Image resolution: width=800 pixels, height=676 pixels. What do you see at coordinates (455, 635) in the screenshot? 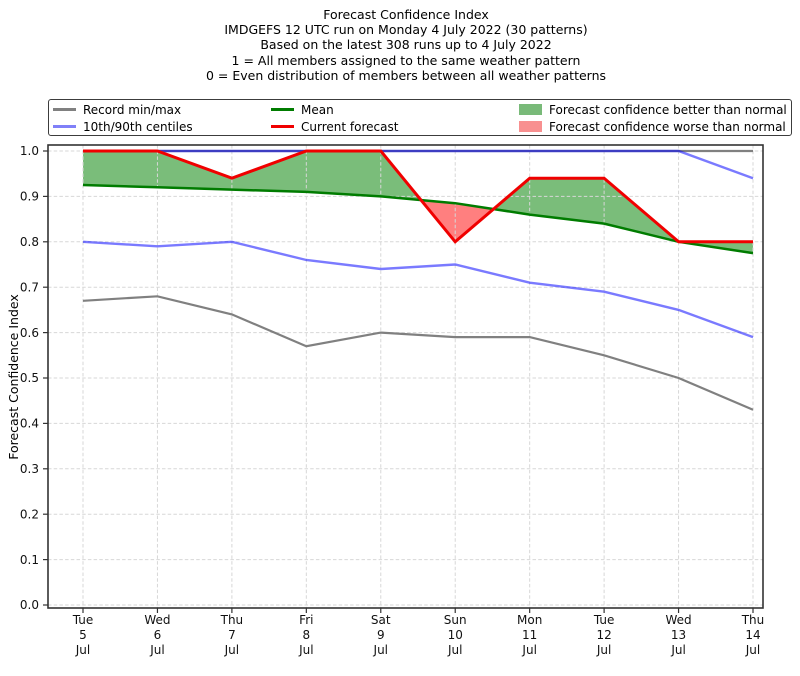
I see `x-tick-label: 10` at bounding box center [455, 635].